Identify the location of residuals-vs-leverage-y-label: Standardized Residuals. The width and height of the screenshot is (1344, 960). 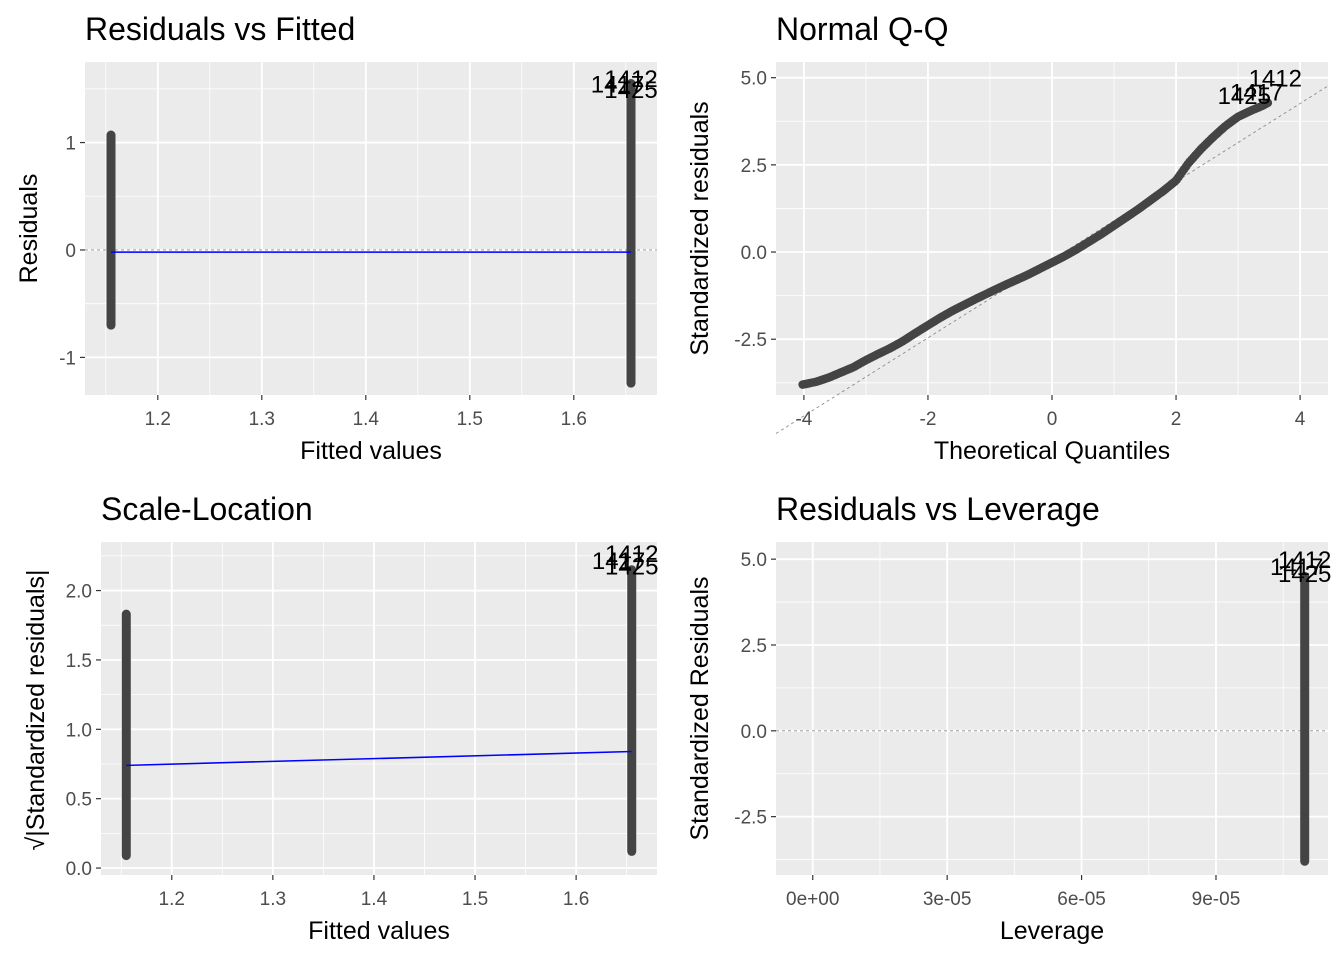
(700, 708).